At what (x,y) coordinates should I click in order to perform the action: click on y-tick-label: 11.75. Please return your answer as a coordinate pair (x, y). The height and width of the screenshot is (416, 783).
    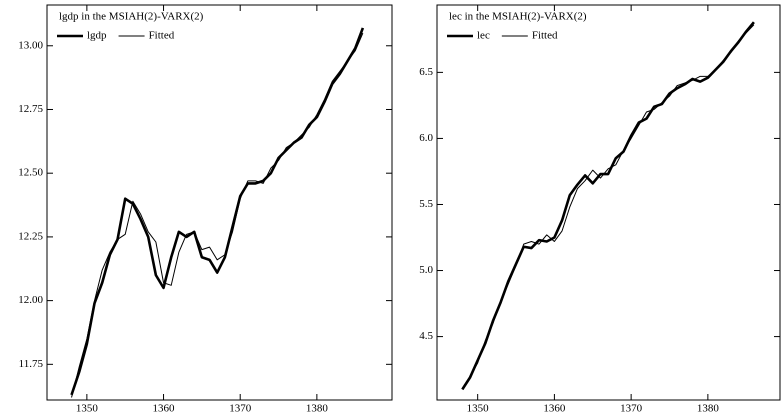
    Looking at the image, I should click on (31, 364).